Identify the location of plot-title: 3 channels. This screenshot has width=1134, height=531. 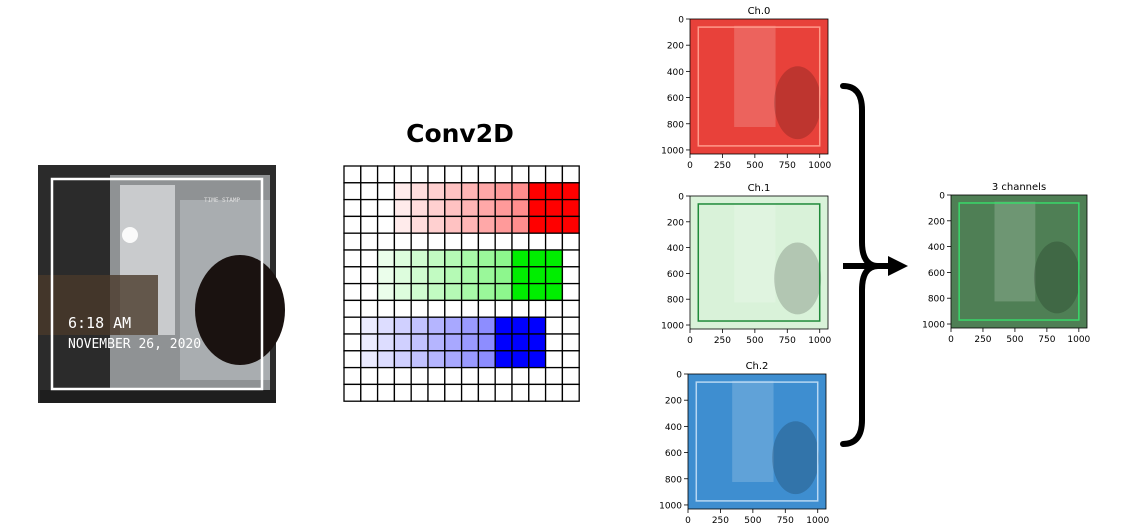
(1019, 187).